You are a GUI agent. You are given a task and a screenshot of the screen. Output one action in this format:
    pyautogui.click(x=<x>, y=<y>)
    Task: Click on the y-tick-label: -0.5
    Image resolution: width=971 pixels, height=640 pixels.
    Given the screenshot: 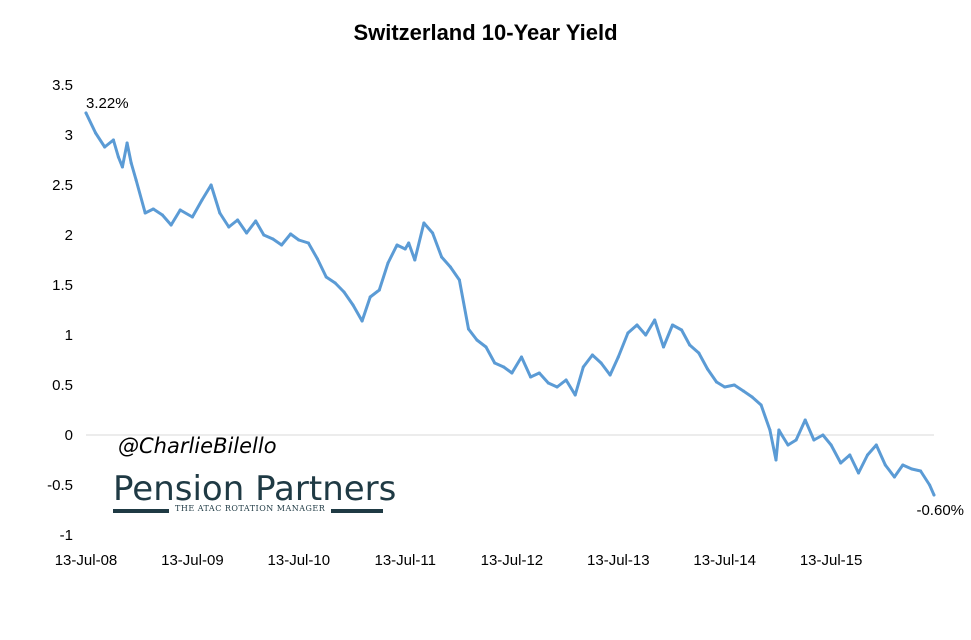 What is the action you would take?
    pyautogui.click(x=60, y=485)
    